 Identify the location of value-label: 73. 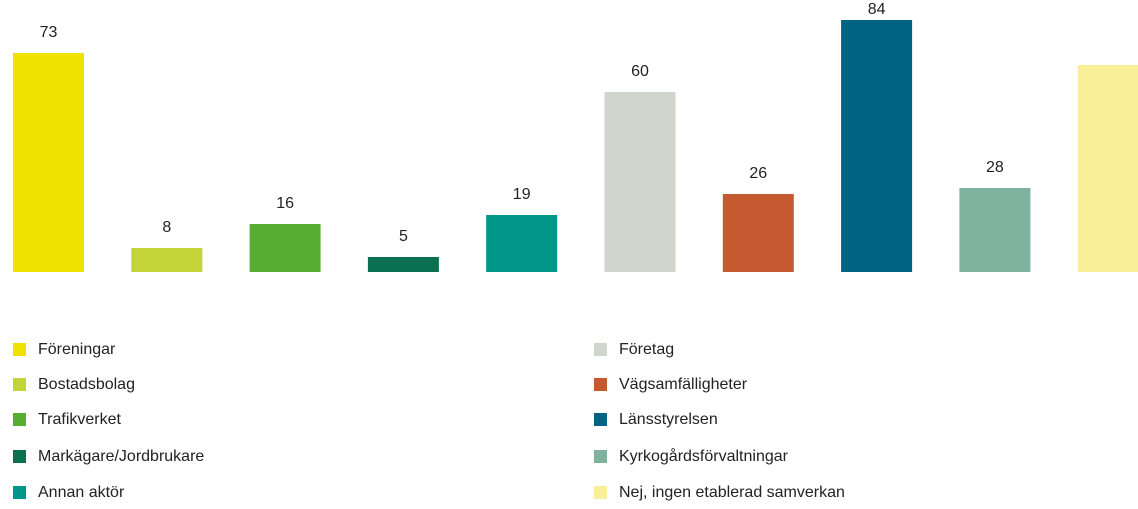
(49, 32).